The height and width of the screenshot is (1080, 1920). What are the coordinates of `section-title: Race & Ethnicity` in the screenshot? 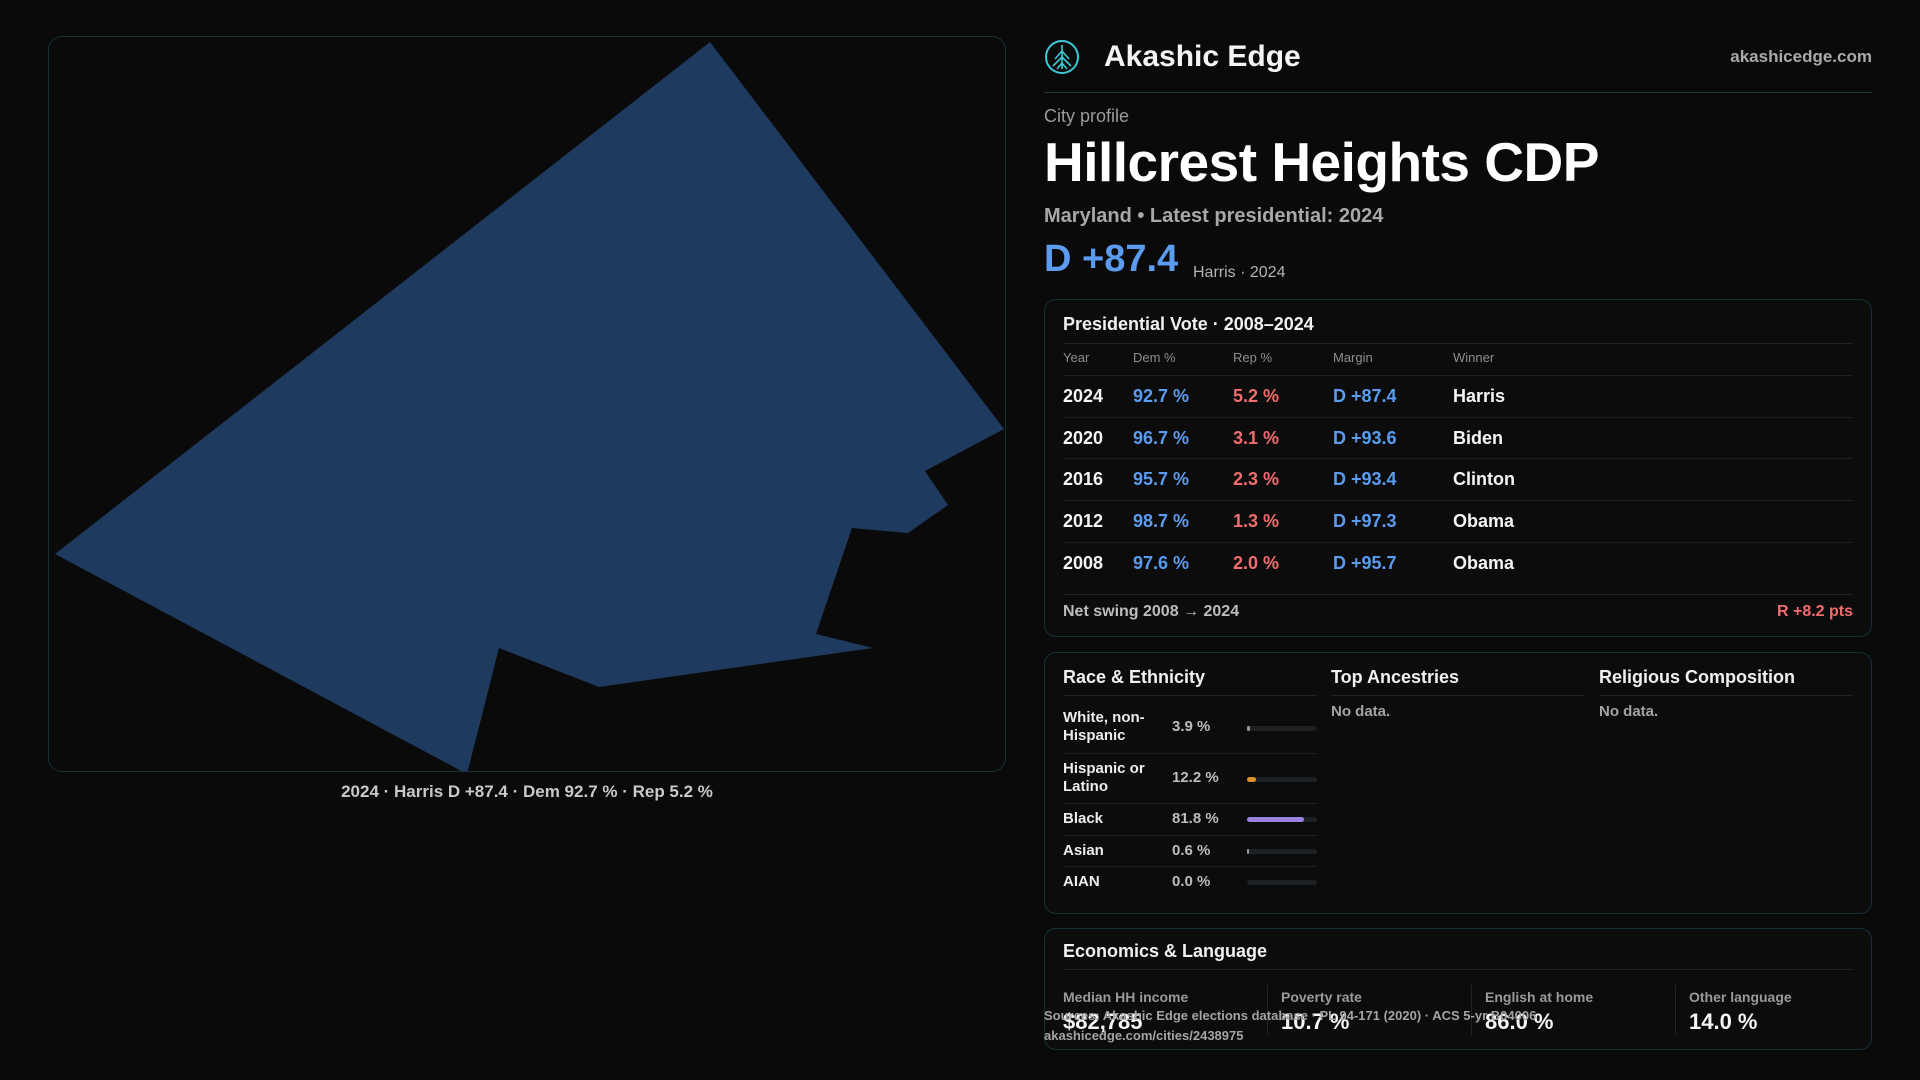 It's located at (1134, 677).